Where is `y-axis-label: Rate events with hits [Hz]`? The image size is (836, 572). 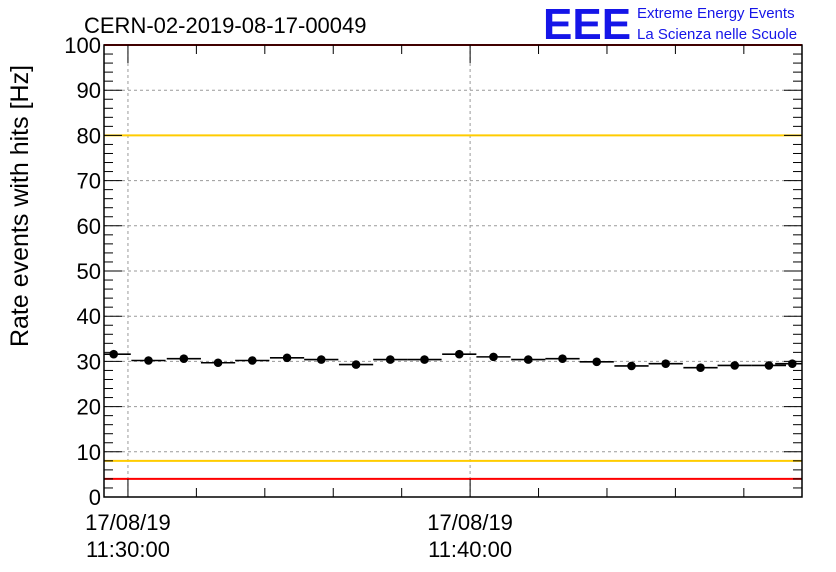
y-axis-label: Rate events with hits [Hz] is located at coordinates (20, 206).